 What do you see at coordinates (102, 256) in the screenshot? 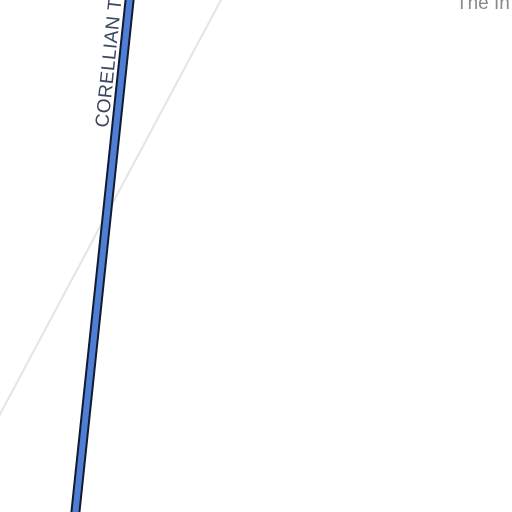
I see `main-road-line` at bounding box center [102, 256].